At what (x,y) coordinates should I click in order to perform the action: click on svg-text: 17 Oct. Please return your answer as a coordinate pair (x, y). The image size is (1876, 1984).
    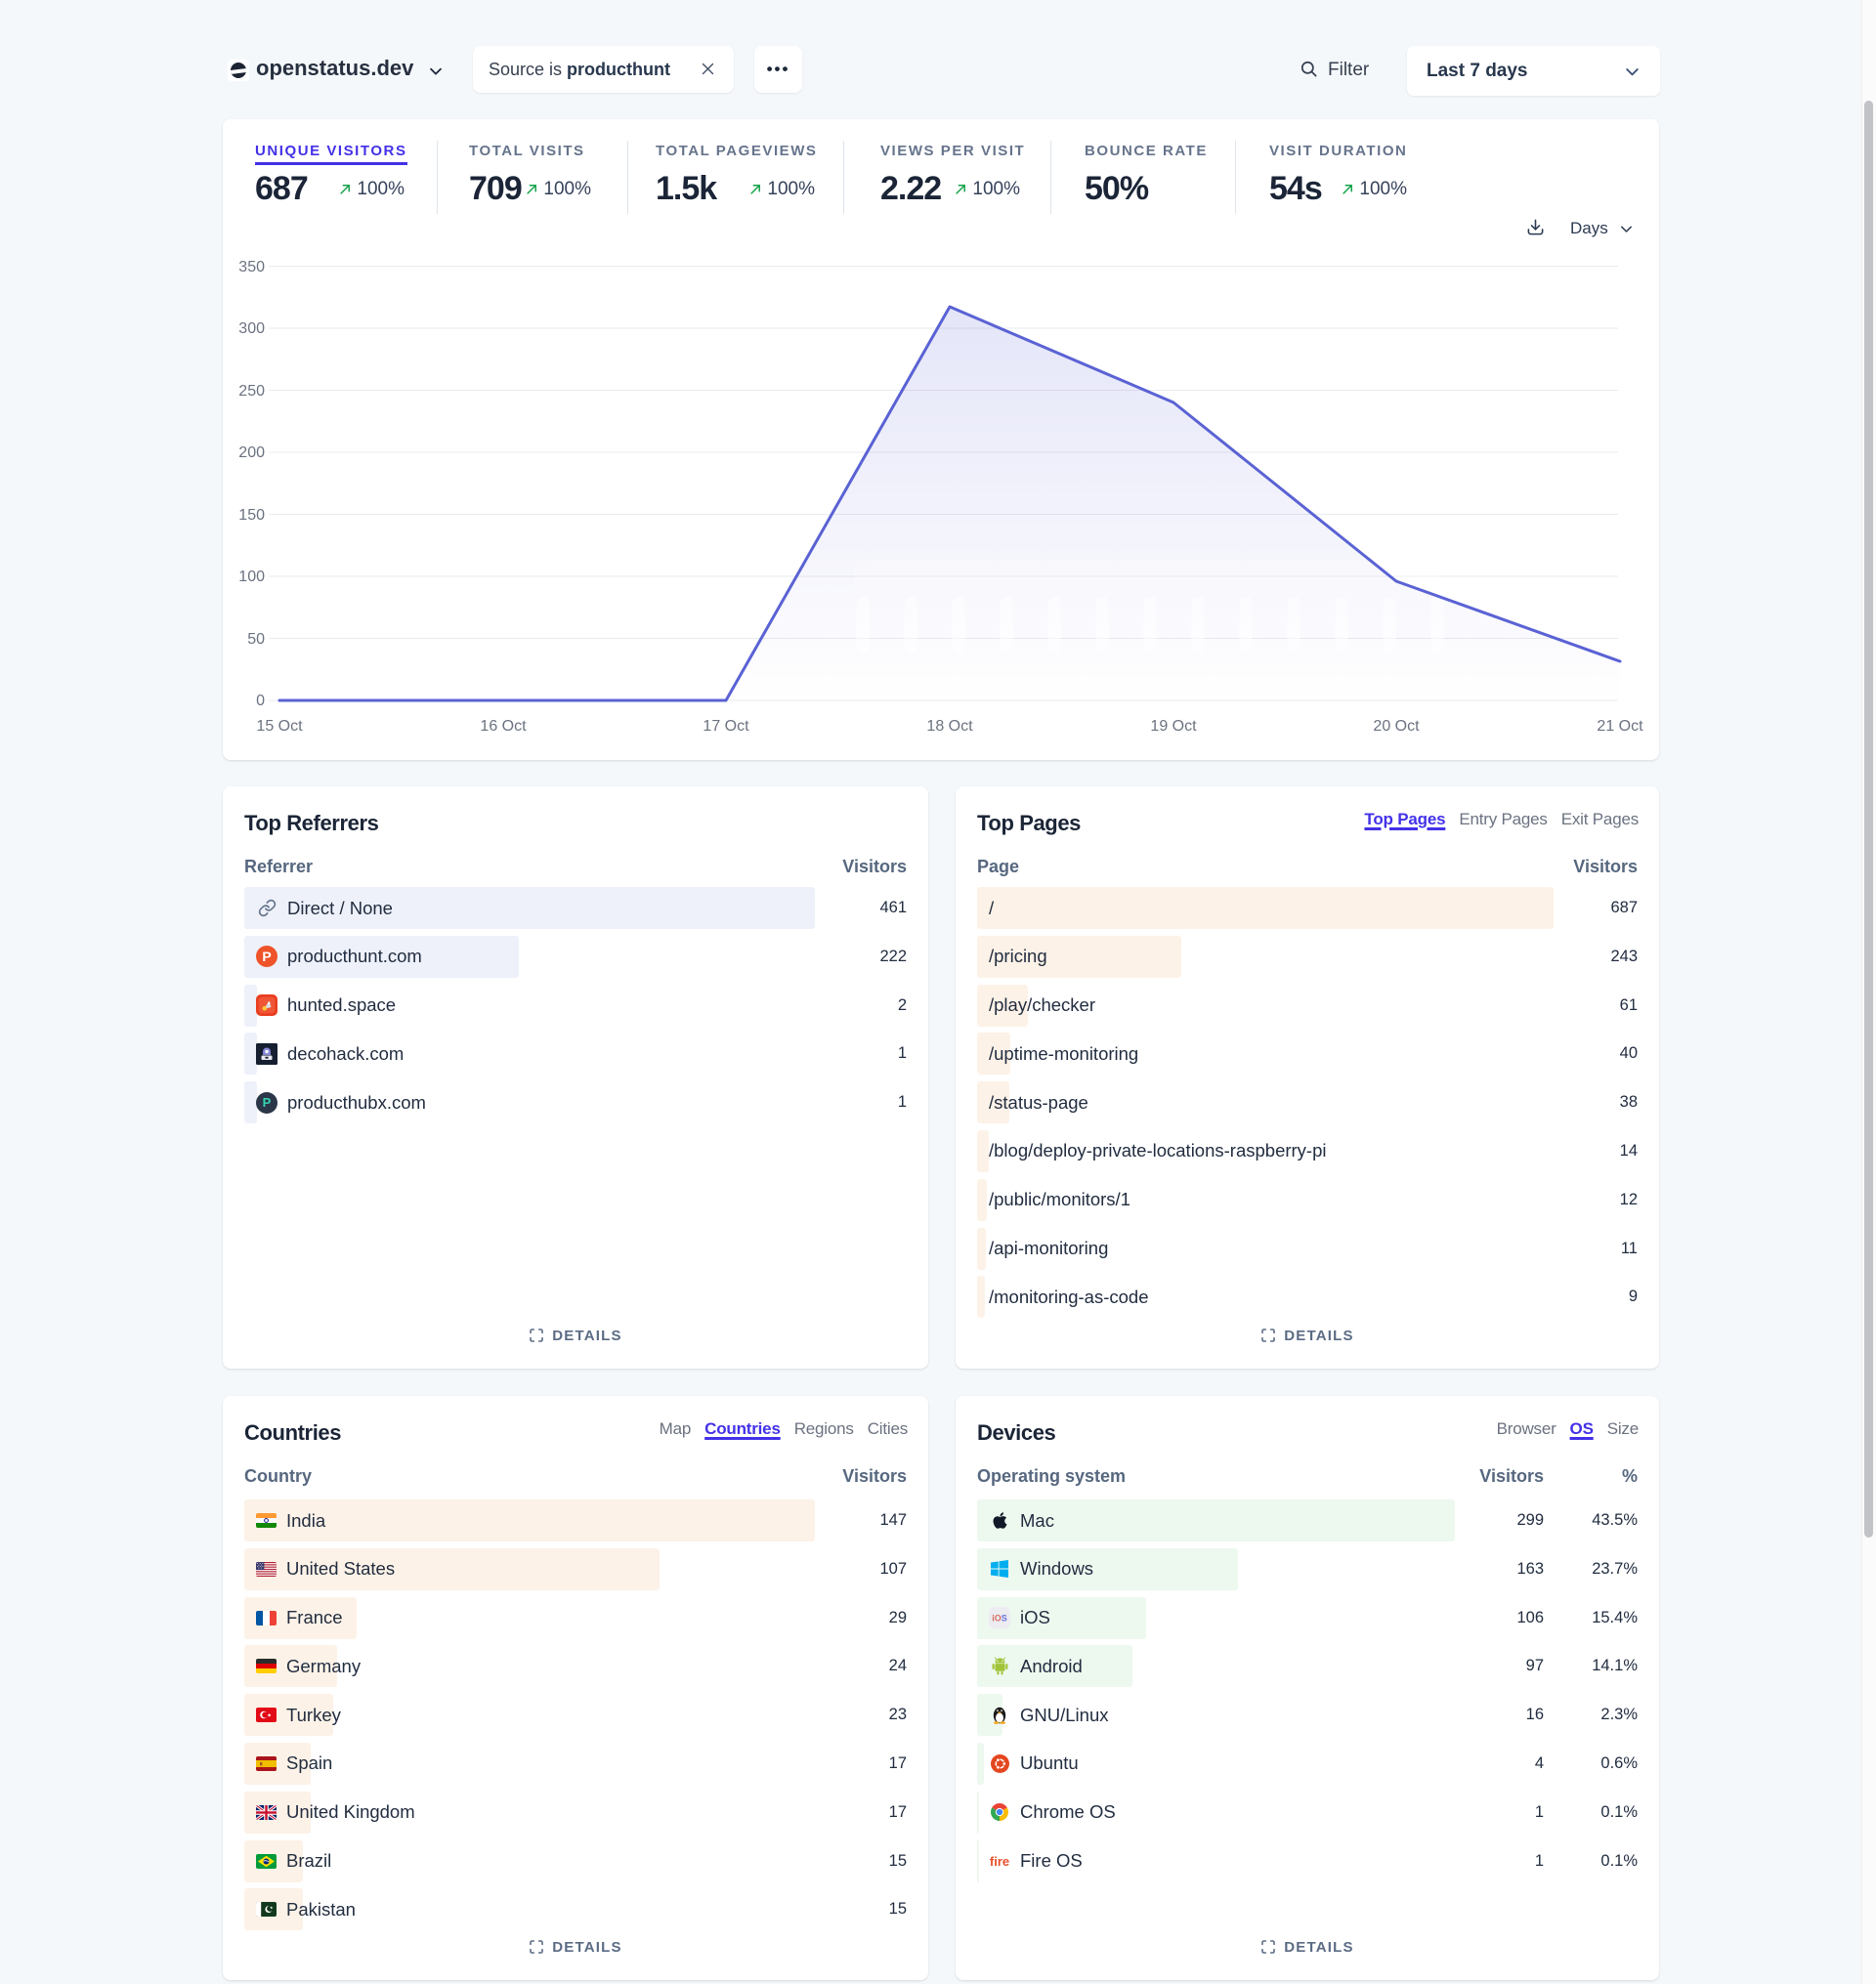
    Looking at the image, I should click on (726, 726).